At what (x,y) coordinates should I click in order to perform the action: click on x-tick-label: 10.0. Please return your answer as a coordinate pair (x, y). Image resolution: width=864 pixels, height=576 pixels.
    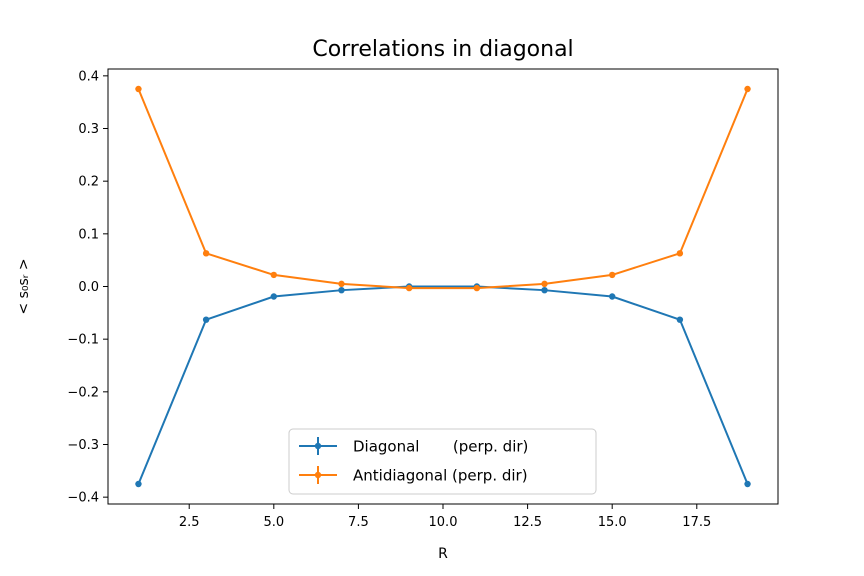
    Looking at the image, I should click on (443, 522).